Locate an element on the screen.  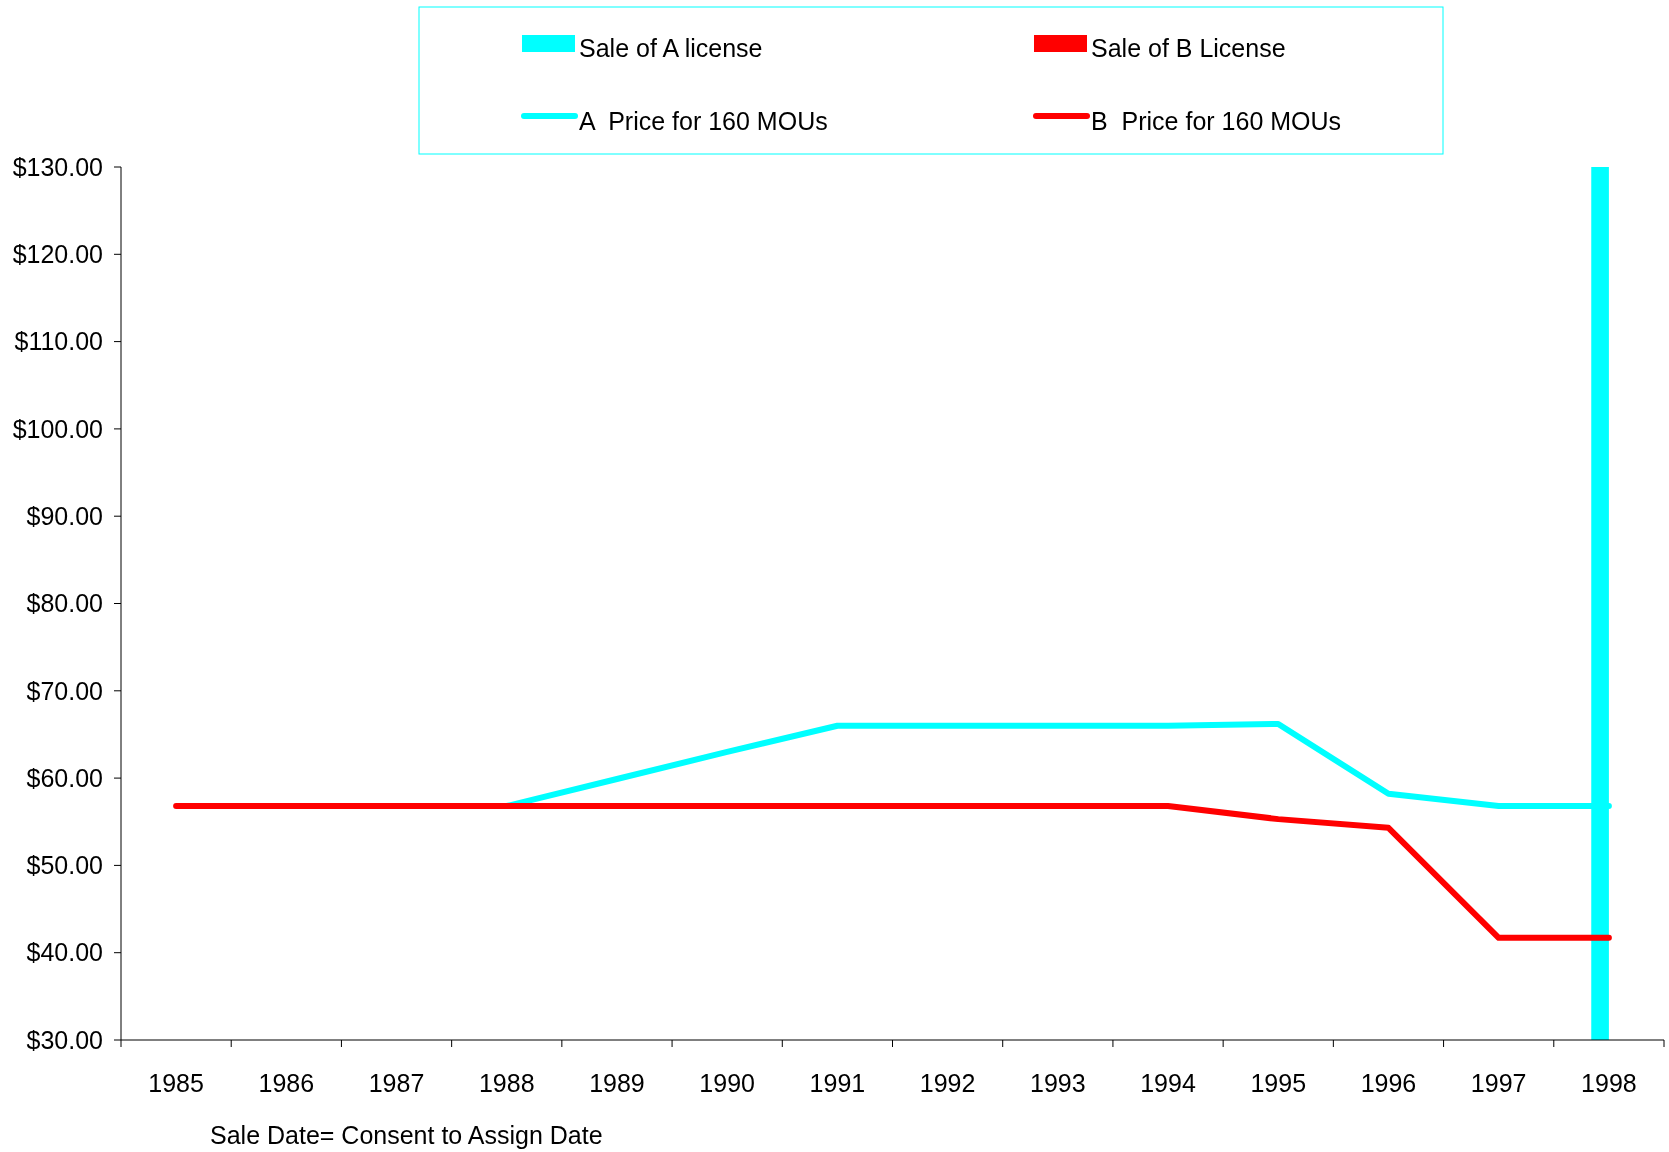
y-tick-label: $70.00 is located at coordinates (64, 690).